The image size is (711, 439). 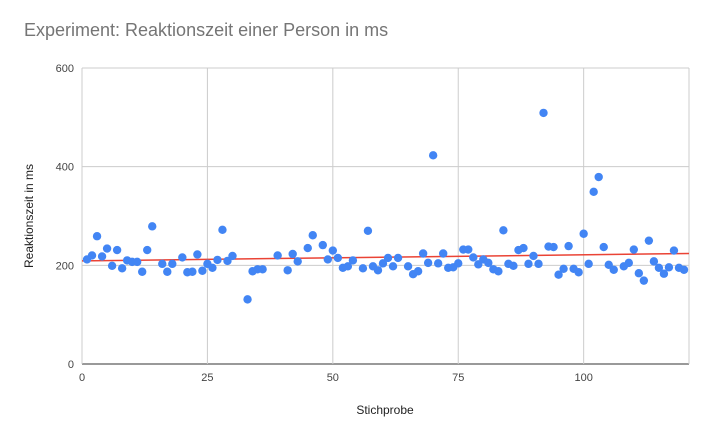 What do you see at coordinates (583, 378) in the screenshot?
I see `x-tick-label: 100` at bounding box center [583, 378].